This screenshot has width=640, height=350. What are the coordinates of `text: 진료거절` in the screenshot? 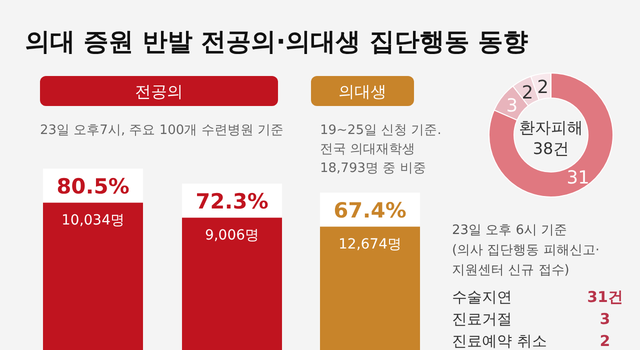 It's located at (482, 319).